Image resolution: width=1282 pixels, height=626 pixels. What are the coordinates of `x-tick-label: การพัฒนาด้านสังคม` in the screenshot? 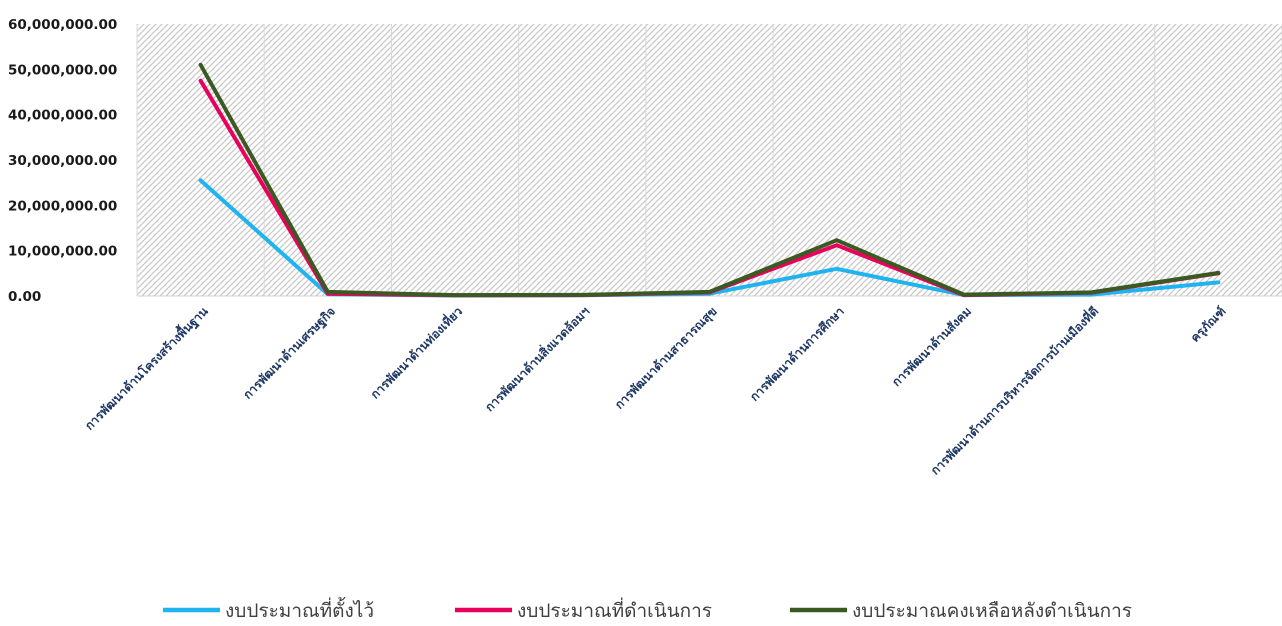 It's located at (931, 346).